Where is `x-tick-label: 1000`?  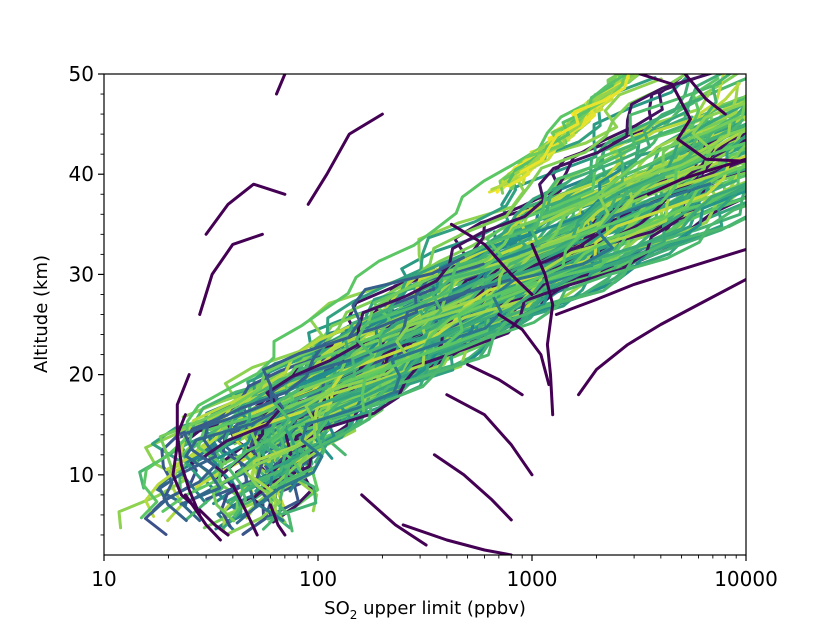
x-tick-label: 1000 is located at coordinates (532, 579).